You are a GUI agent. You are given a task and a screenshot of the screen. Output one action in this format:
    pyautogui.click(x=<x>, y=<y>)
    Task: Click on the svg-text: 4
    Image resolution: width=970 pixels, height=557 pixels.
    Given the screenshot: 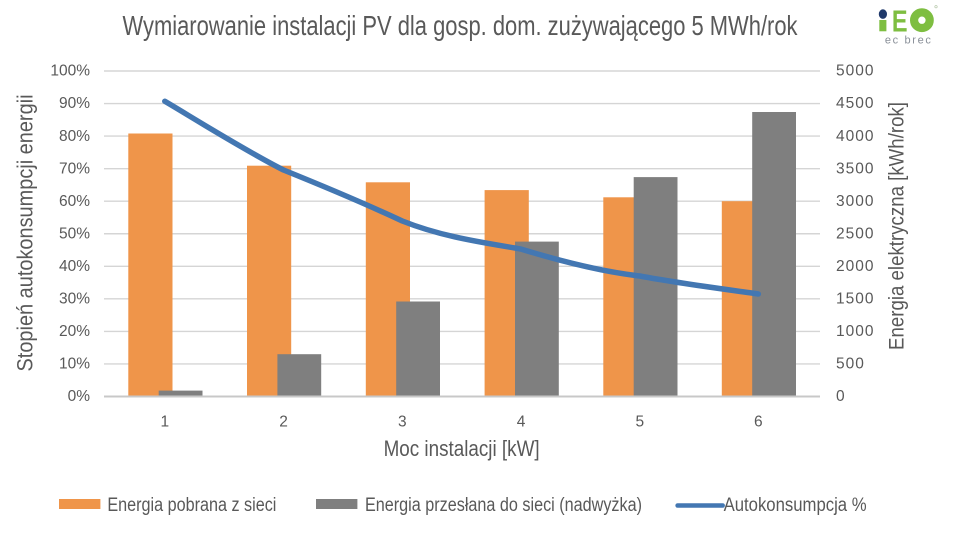 What is the action you would take?
    pyautogui.click(x=521, y=421)
    